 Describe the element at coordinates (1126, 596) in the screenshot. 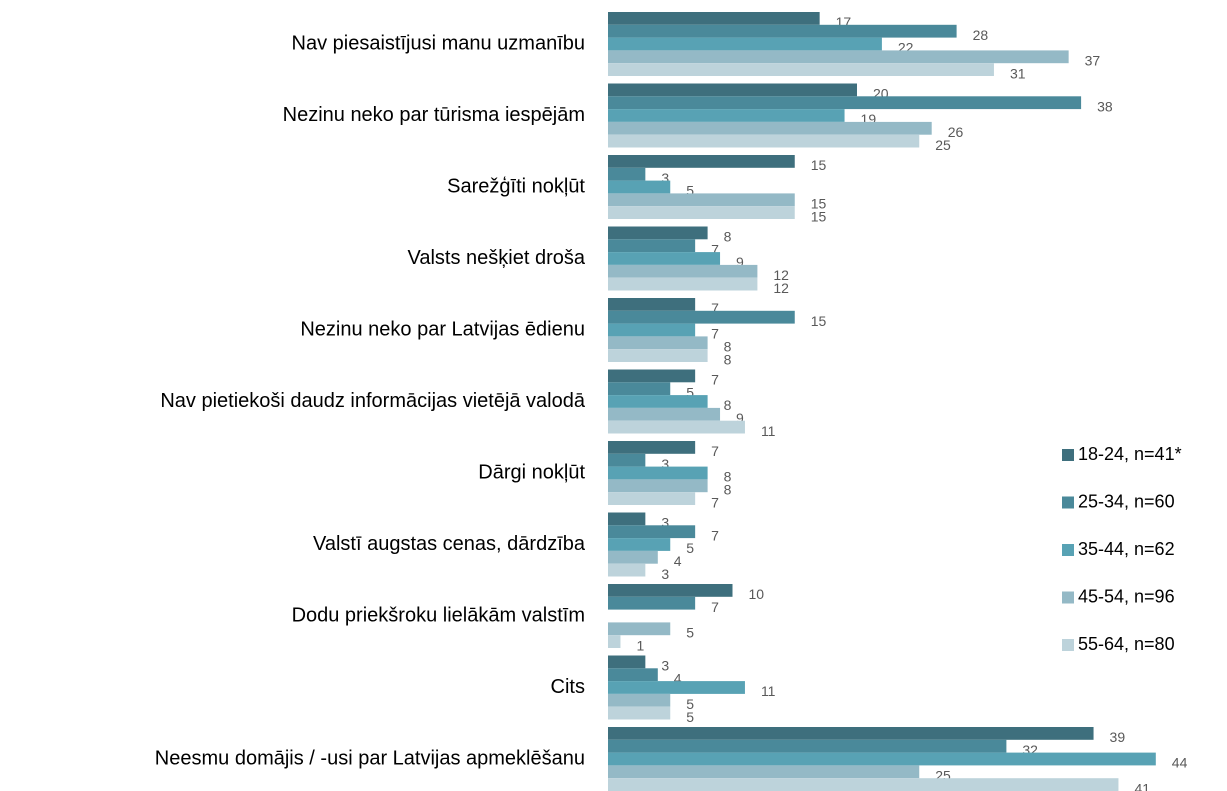

I see `legend-label: 45-54, n=96` at that location.